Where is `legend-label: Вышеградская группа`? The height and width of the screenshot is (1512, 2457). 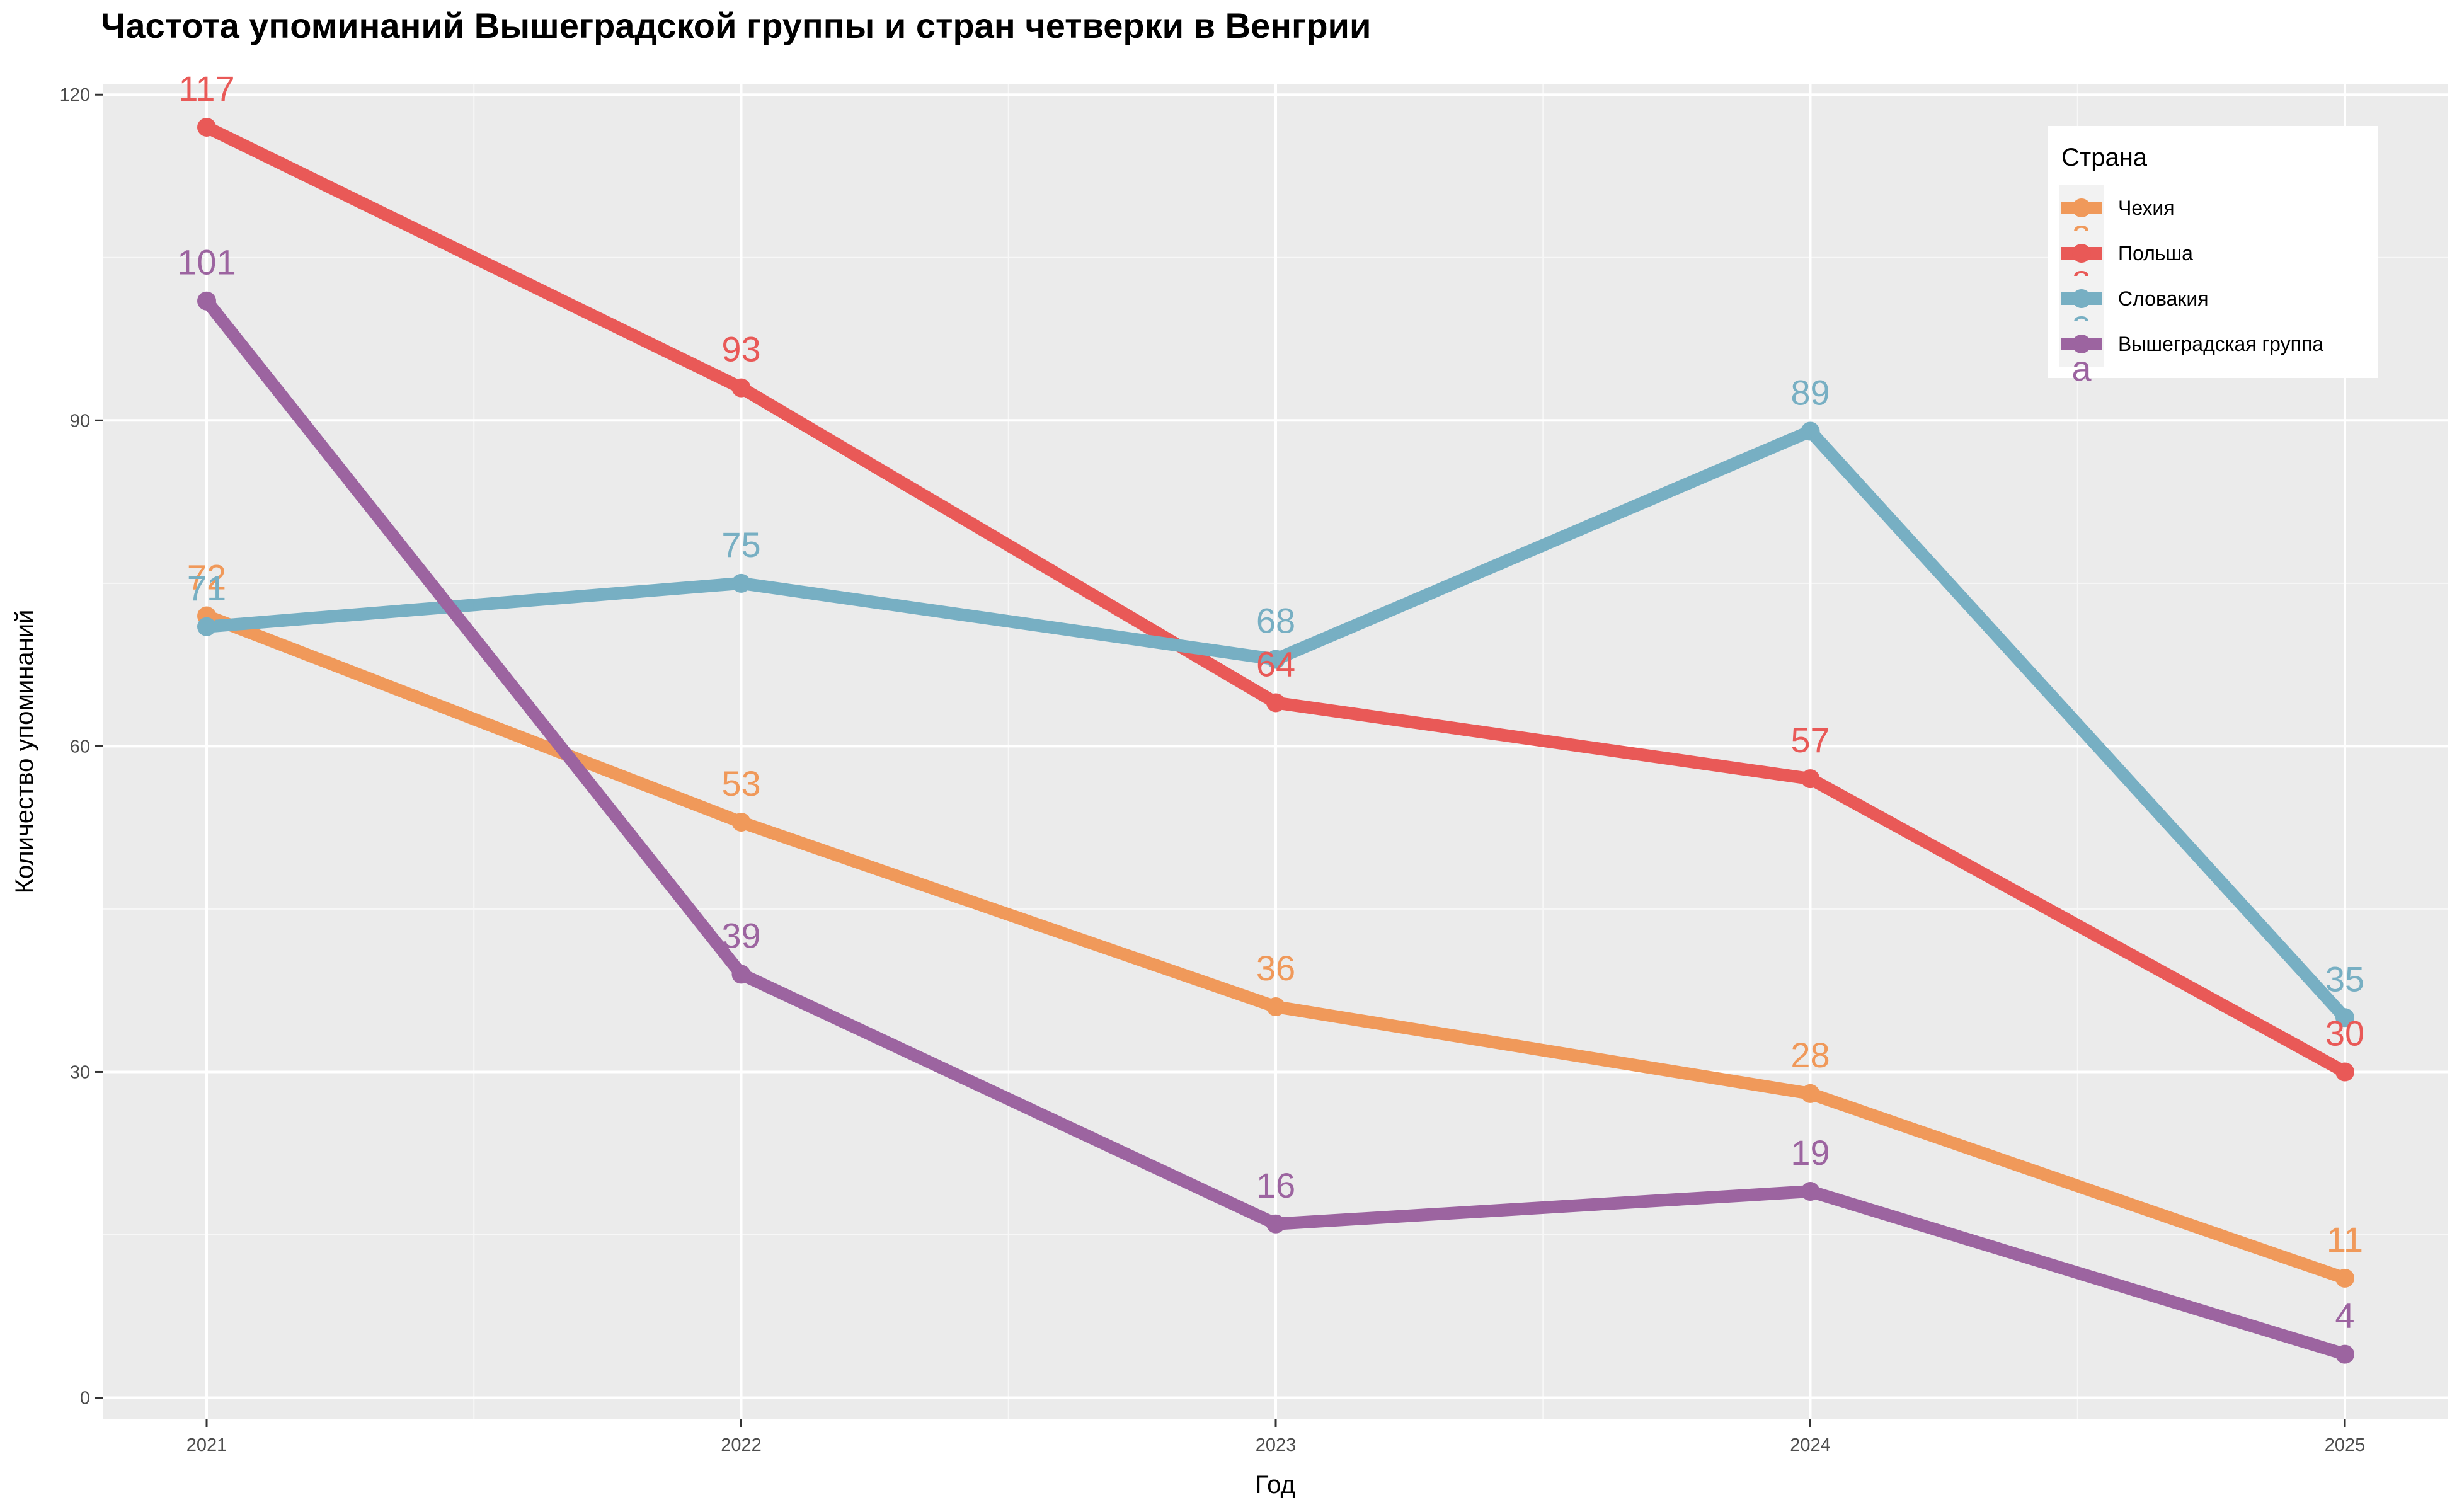 legend-label: Вышеградская группа is located at coordinates (2220, 344).